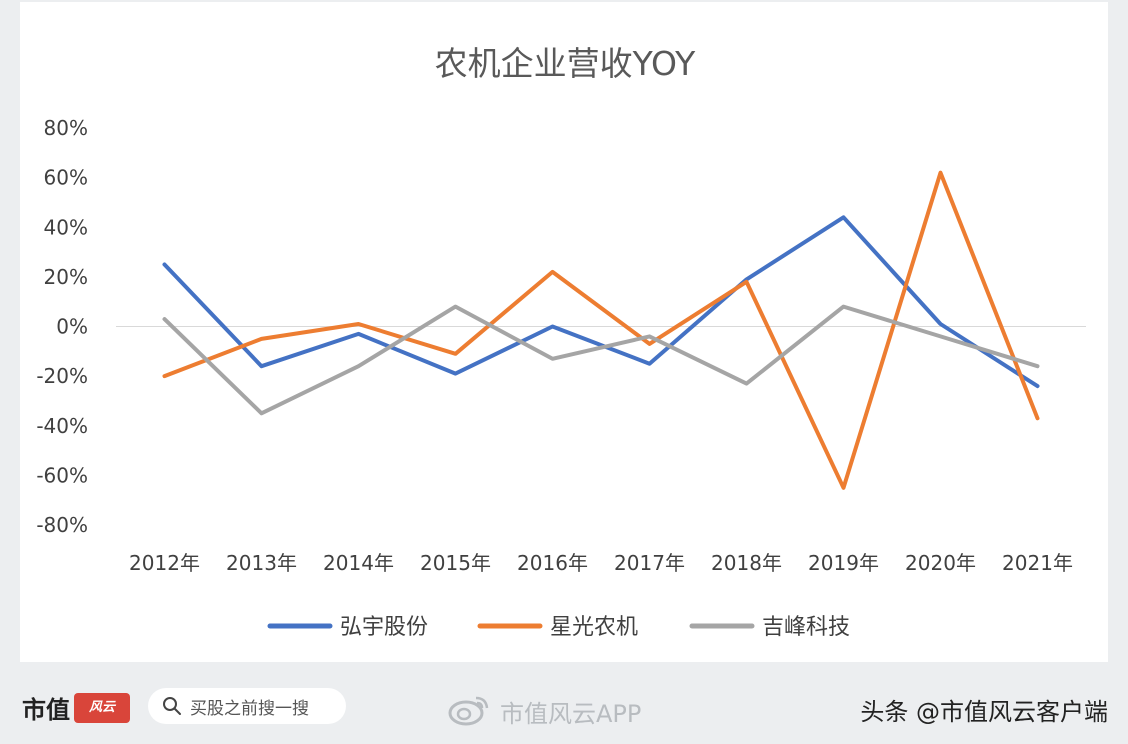 This screenshot has width=1128, height=744. I want to click on brand-seal: 风云, so click(102, 707).